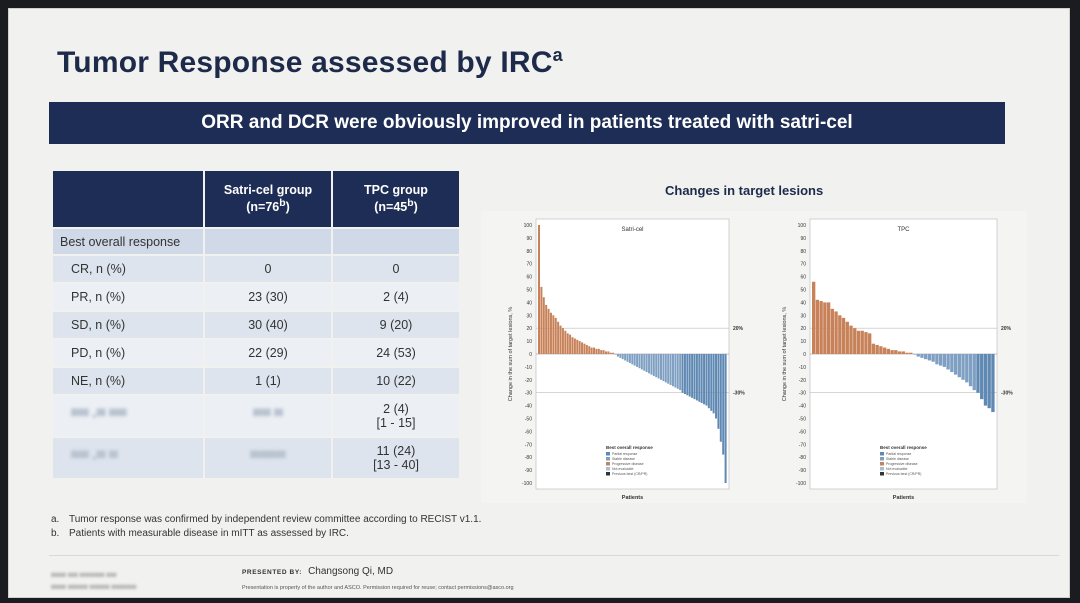 The width and height of the screenshot is (1080, 603). Describe the element at coordinates (802, 407) in the screenshot. I see `y-tick-label: -40` at that location.